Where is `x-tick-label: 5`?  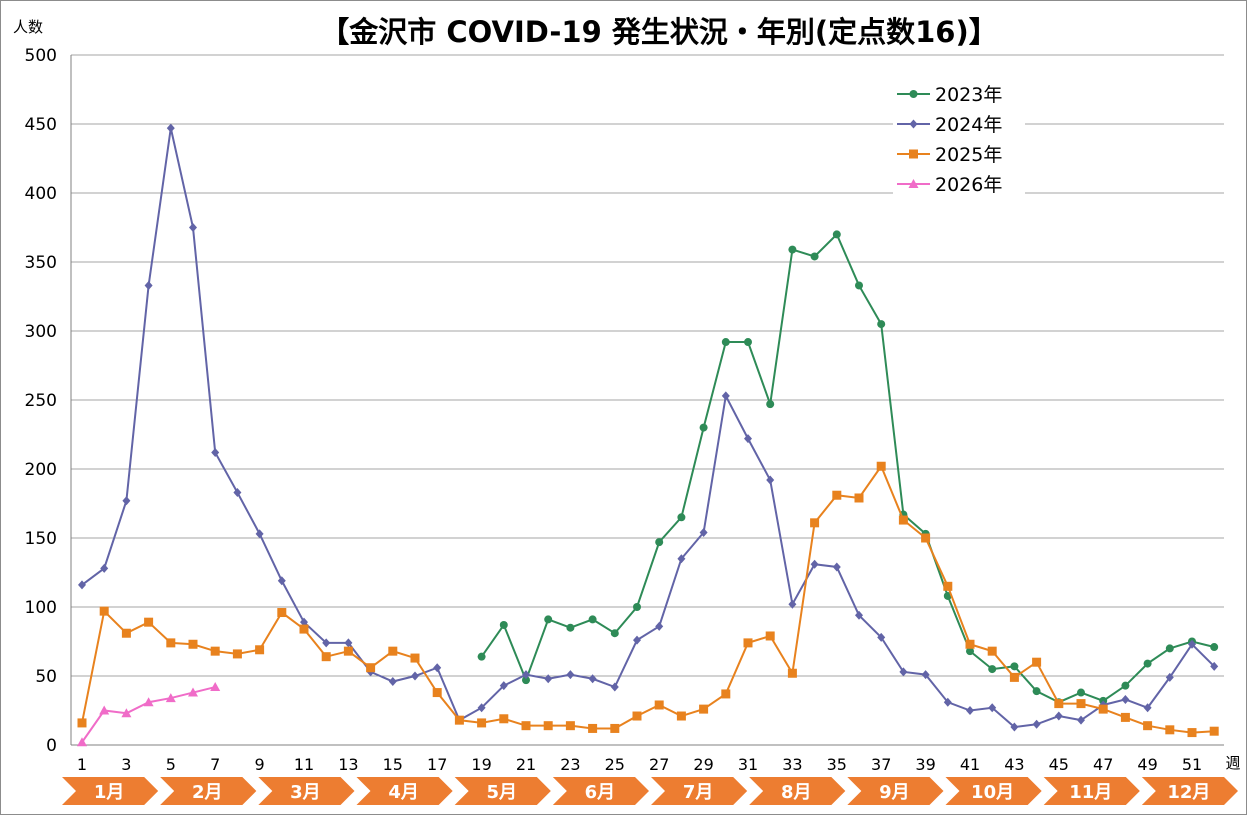
x-tick-label: 5 is located at coordinates (171, 764).